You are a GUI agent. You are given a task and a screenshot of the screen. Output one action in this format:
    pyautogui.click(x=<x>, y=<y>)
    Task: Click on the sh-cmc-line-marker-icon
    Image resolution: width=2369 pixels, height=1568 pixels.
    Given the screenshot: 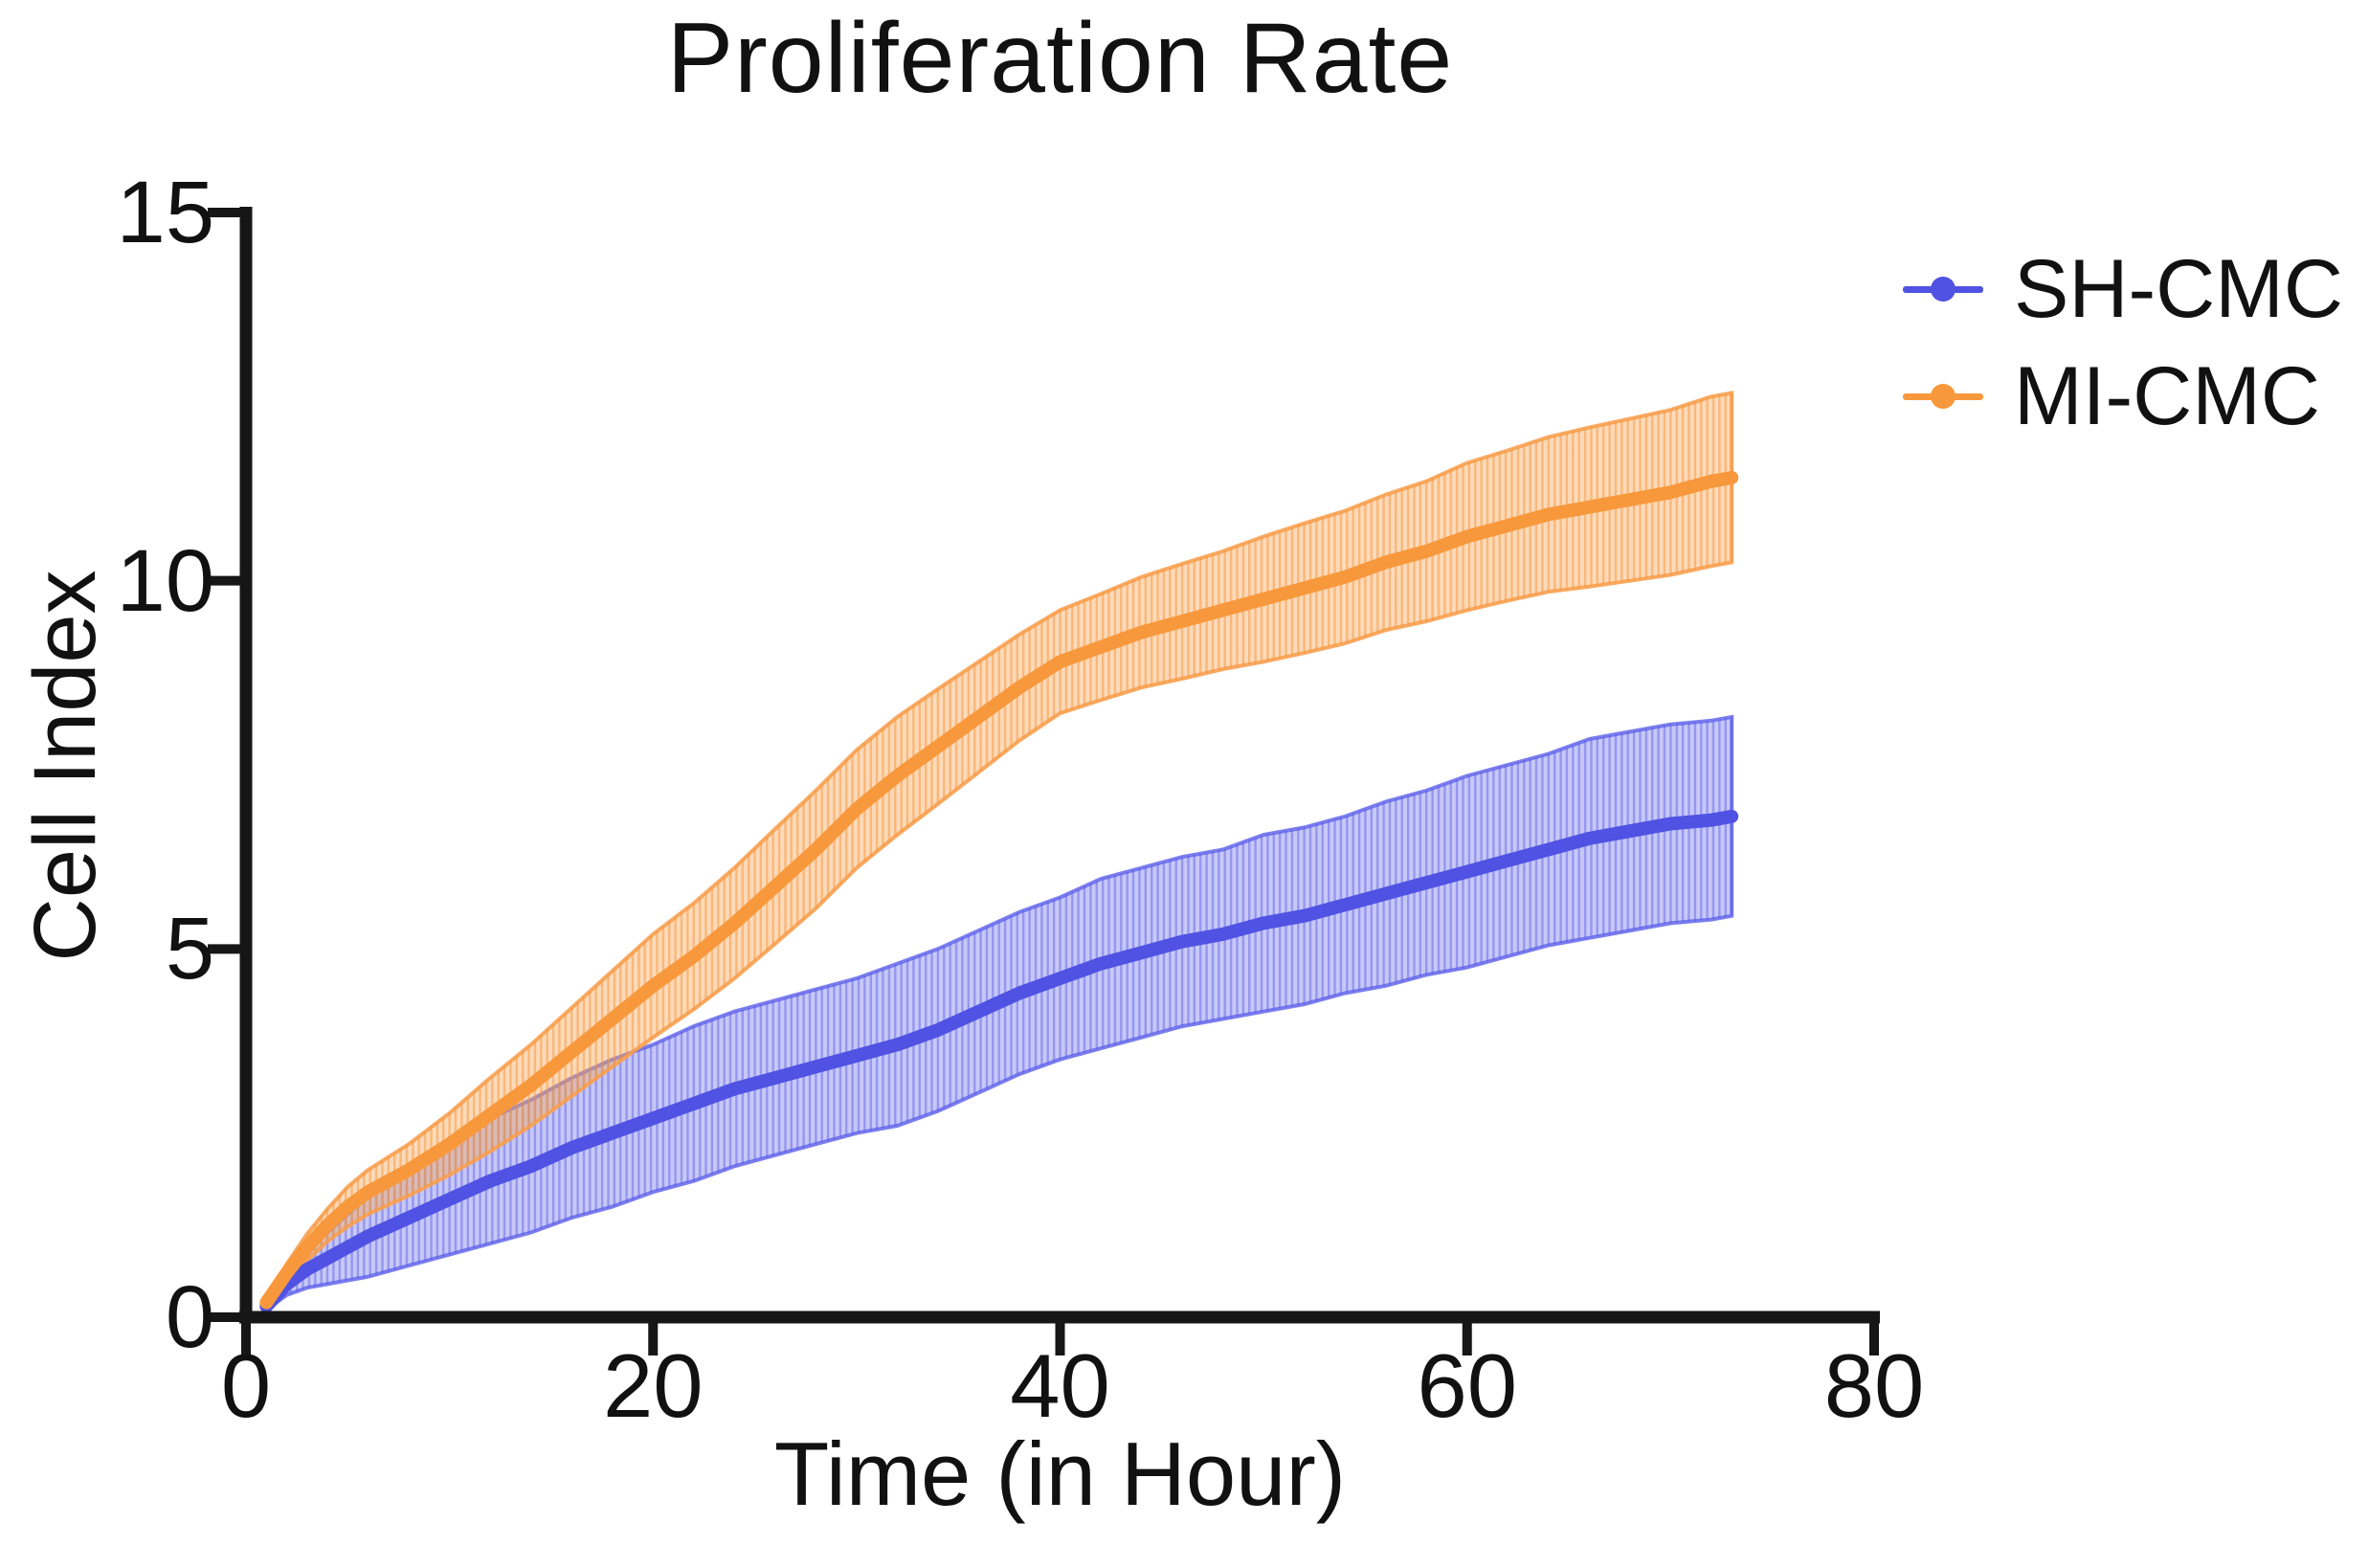 What is the action you would take?
    pyautogui.click(x=1943, y=290)
    